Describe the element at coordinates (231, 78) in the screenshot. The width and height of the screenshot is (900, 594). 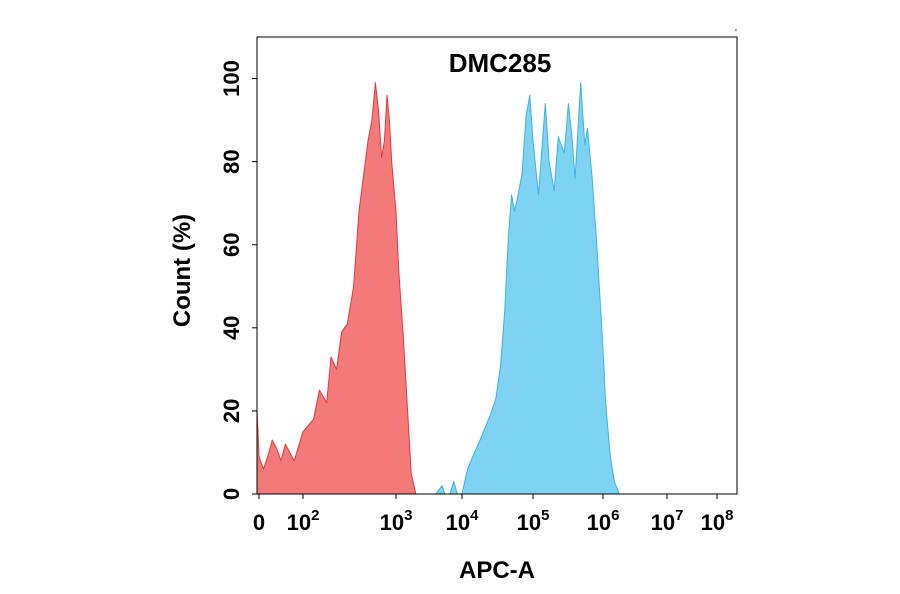
I see `y-tick-label: 100` at that location.